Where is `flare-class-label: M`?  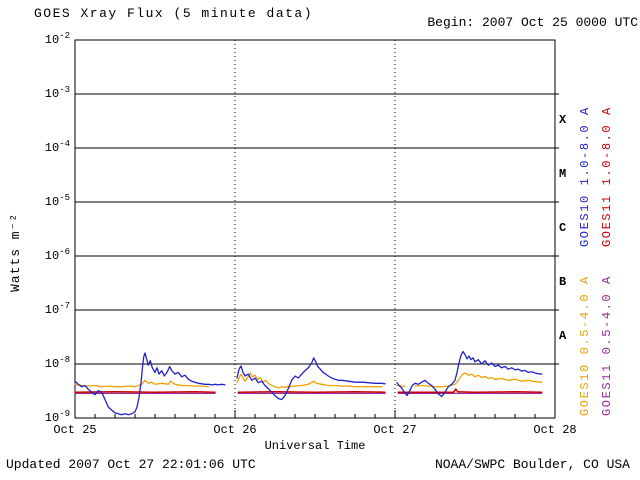
flare-class-label: M is located at coordinates (563, 174).